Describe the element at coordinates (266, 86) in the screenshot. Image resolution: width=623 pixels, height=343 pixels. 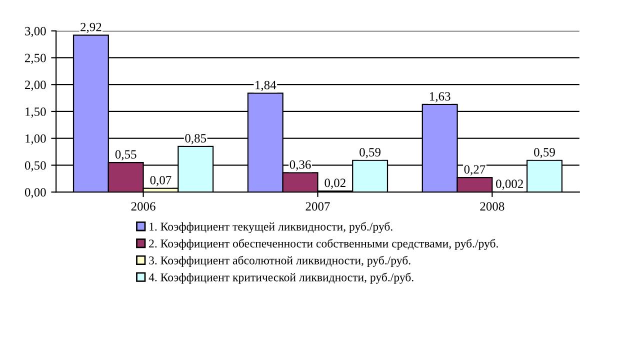
I see `data-label: 1,84` at that location.